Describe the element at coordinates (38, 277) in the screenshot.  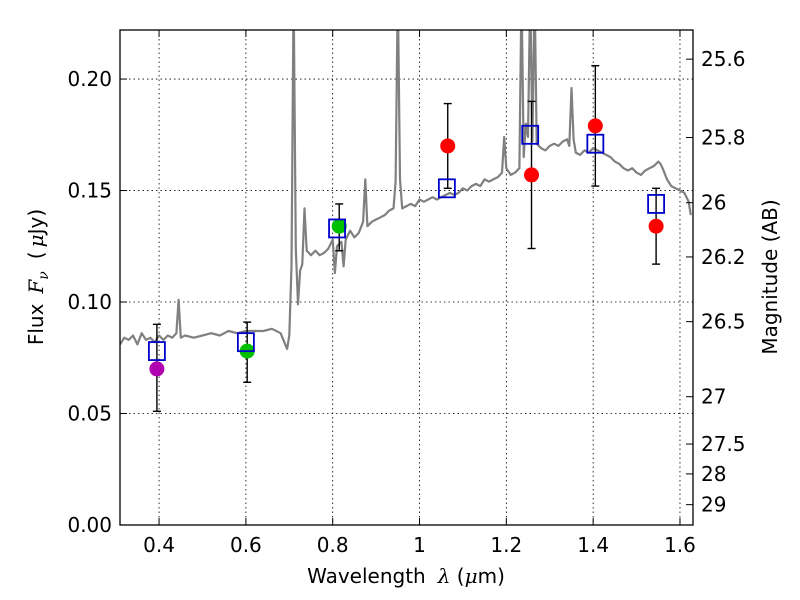
I see `y-axis-title: FluxFν(μJy)` at that location.